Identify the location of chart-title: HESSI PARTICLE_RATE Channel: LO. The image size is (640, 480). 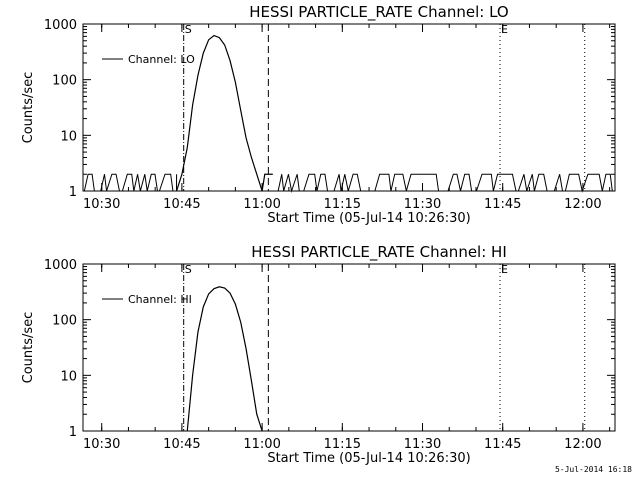
(378, 12).